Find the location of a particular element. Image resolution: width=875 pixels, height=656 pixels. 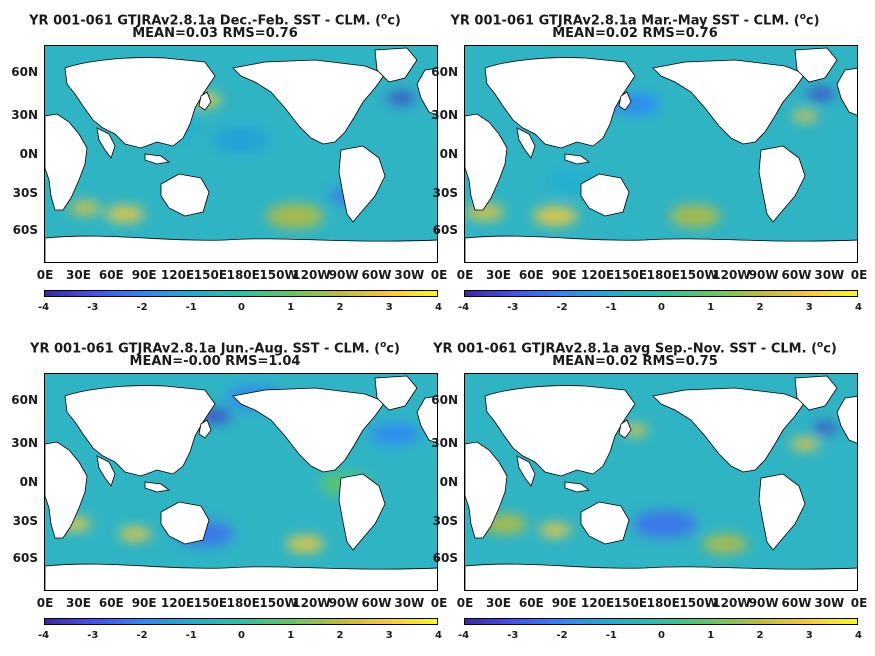

panel-stats: MEAN=0.02 RMS=0.76 is located at coordinates (635, 33).